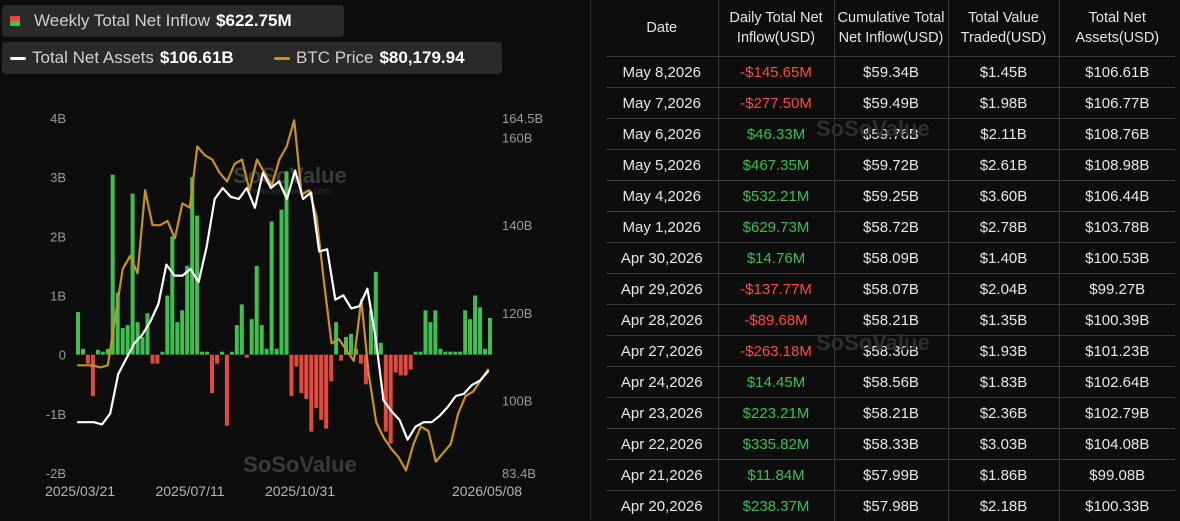 The height and width of the screenshot is (521, 1180). What do you see at coordinates (1003, 134) in the screenshot?
I see `cell-value-traded: $2.11B` at bounding box center [1003, 134].